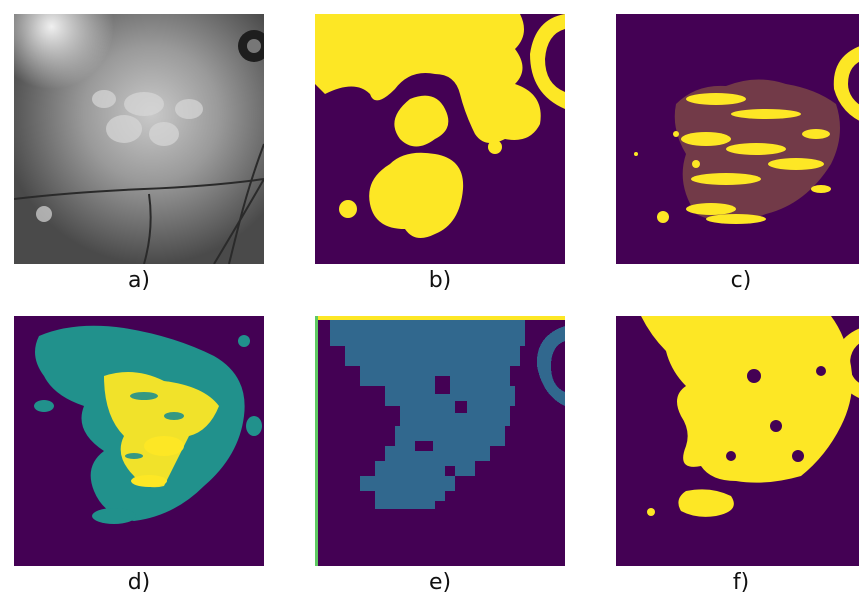 This screenshot has width=859, height=596. I want to click on panel-f-label: f), so click(741, 582).